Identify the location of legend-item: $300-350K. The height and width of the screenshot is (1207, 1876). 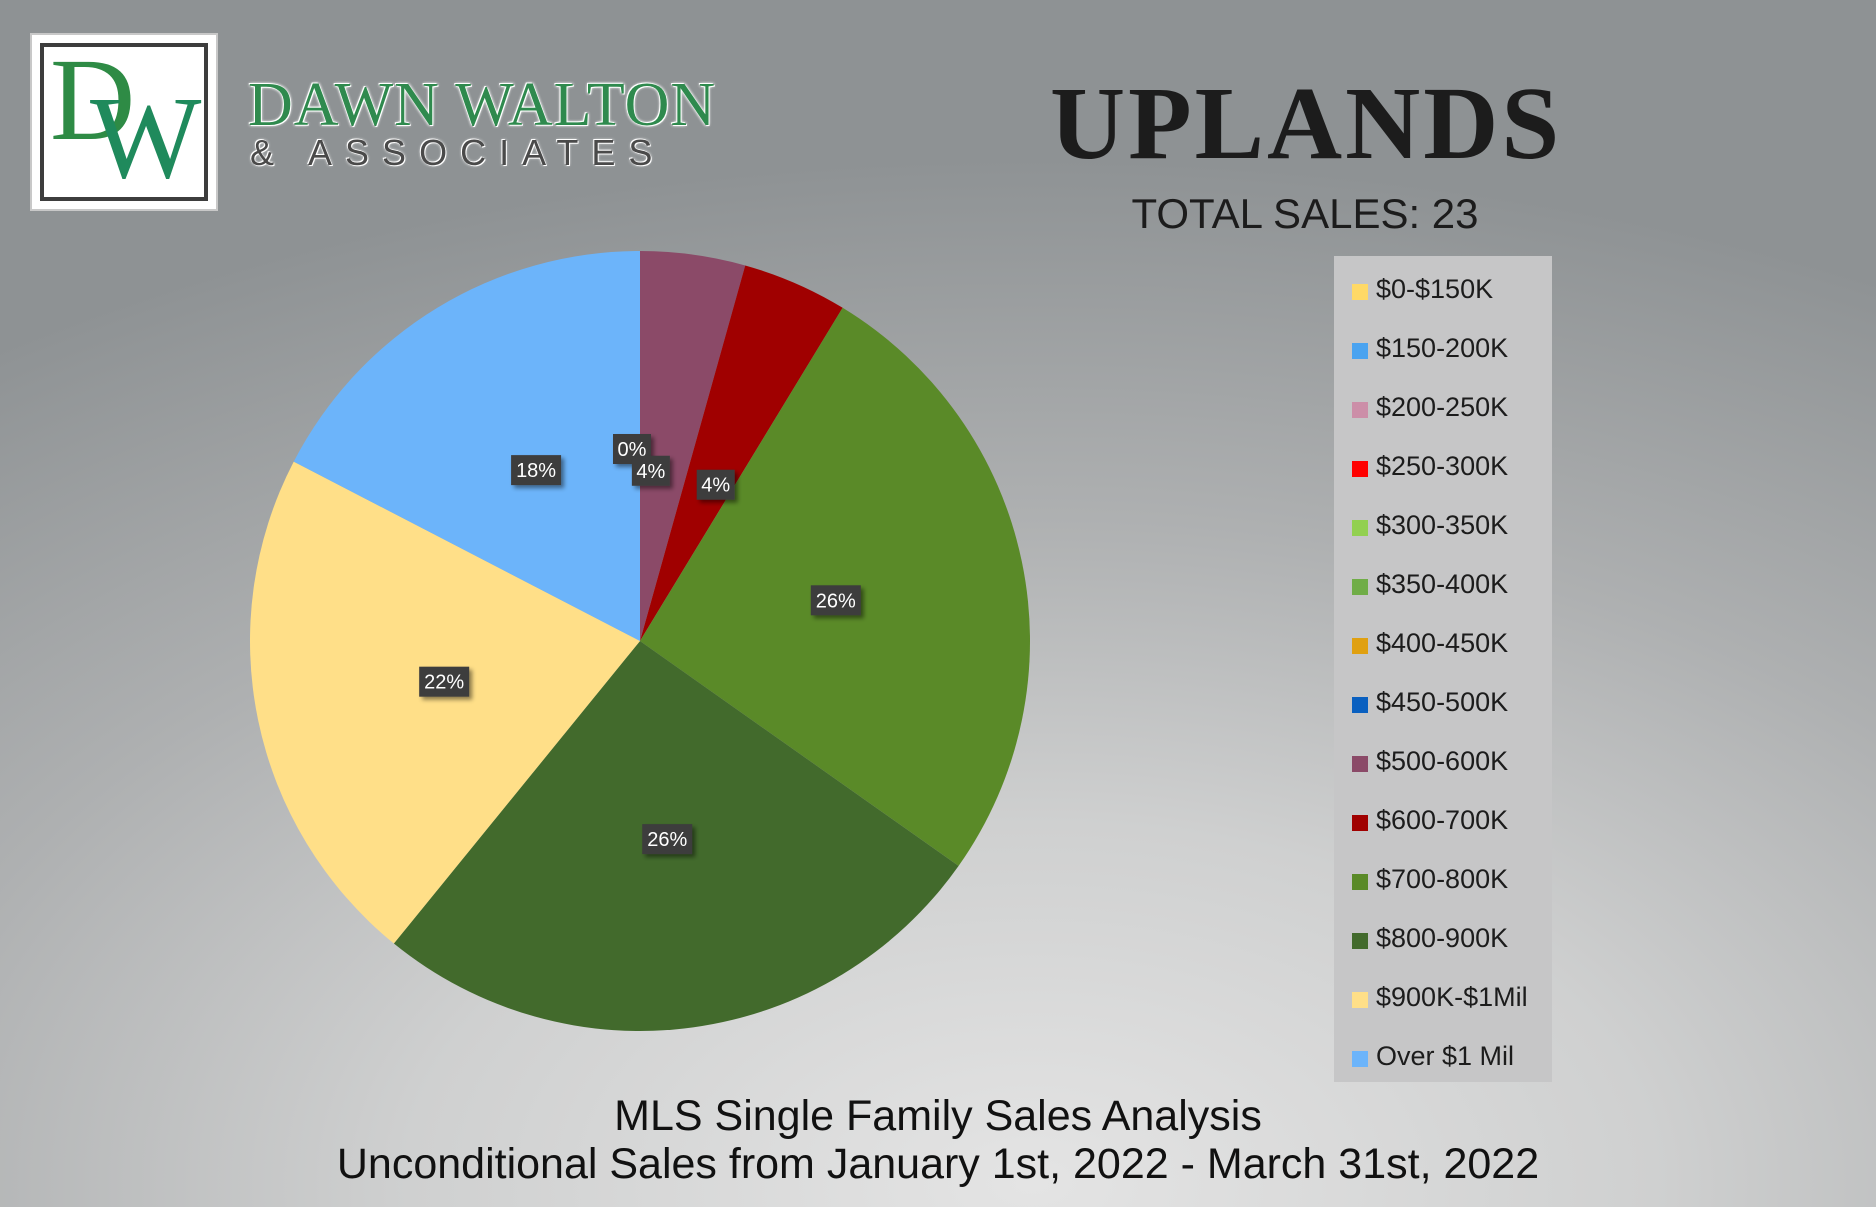
(1443, 533).